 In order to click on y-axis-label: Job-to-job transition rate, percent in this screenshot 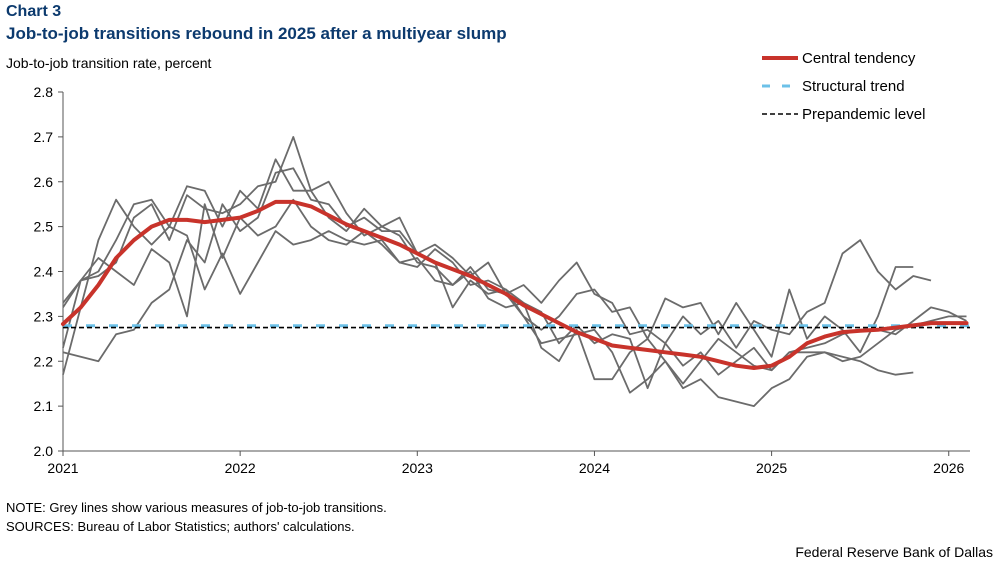, I will do `click(109, 63)`.